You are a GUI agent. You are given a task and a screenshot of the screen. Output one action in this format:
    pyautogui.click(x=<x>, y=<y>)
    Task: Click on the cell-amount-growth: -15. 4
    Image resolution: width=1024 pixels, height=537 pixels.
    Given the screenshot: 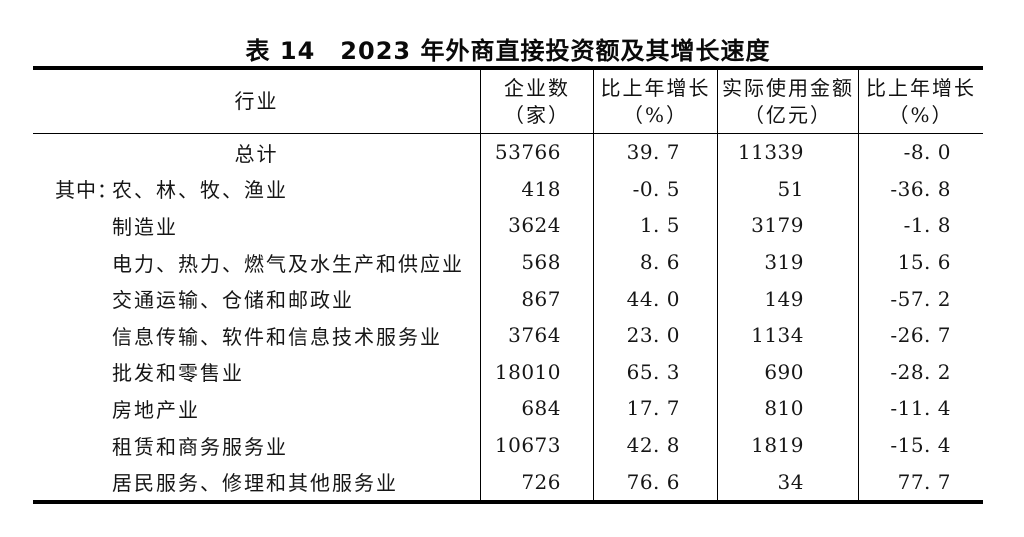 What is the action you would take?
    pyautogui.click(x=920, y=445)
    